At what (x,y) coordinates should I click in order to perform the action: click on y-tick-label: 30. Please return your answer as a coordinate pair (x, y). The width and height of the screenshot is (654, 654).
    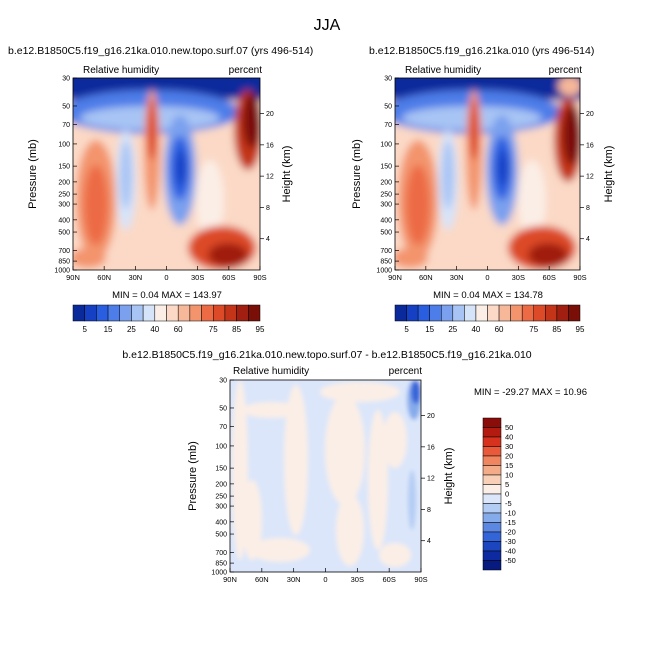
    Looking at the image, I should click on (66, 79).